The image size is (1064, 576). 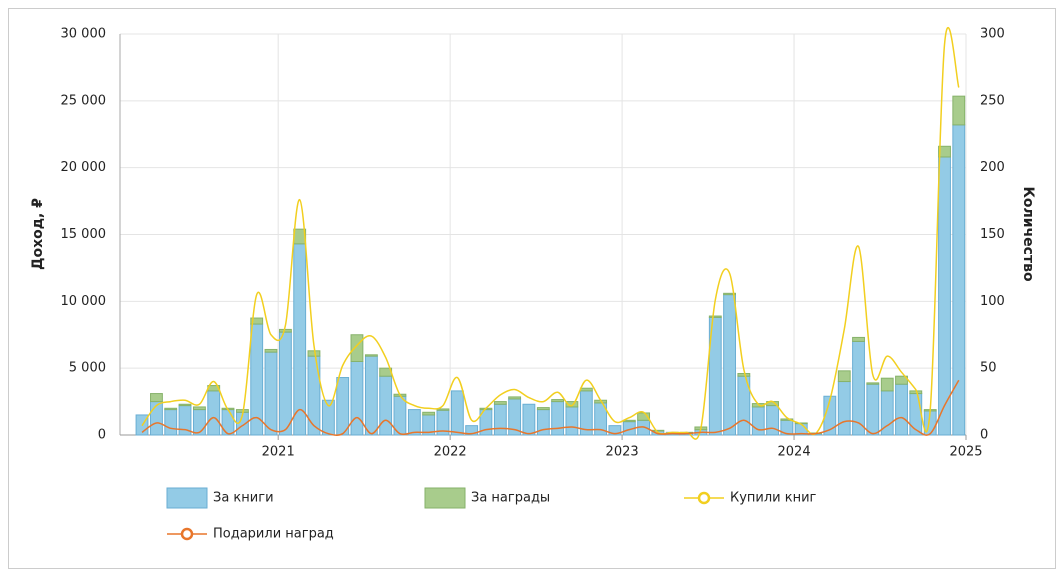 I want to click on y-tick-label: 30 000, so click(x=84, y=34).